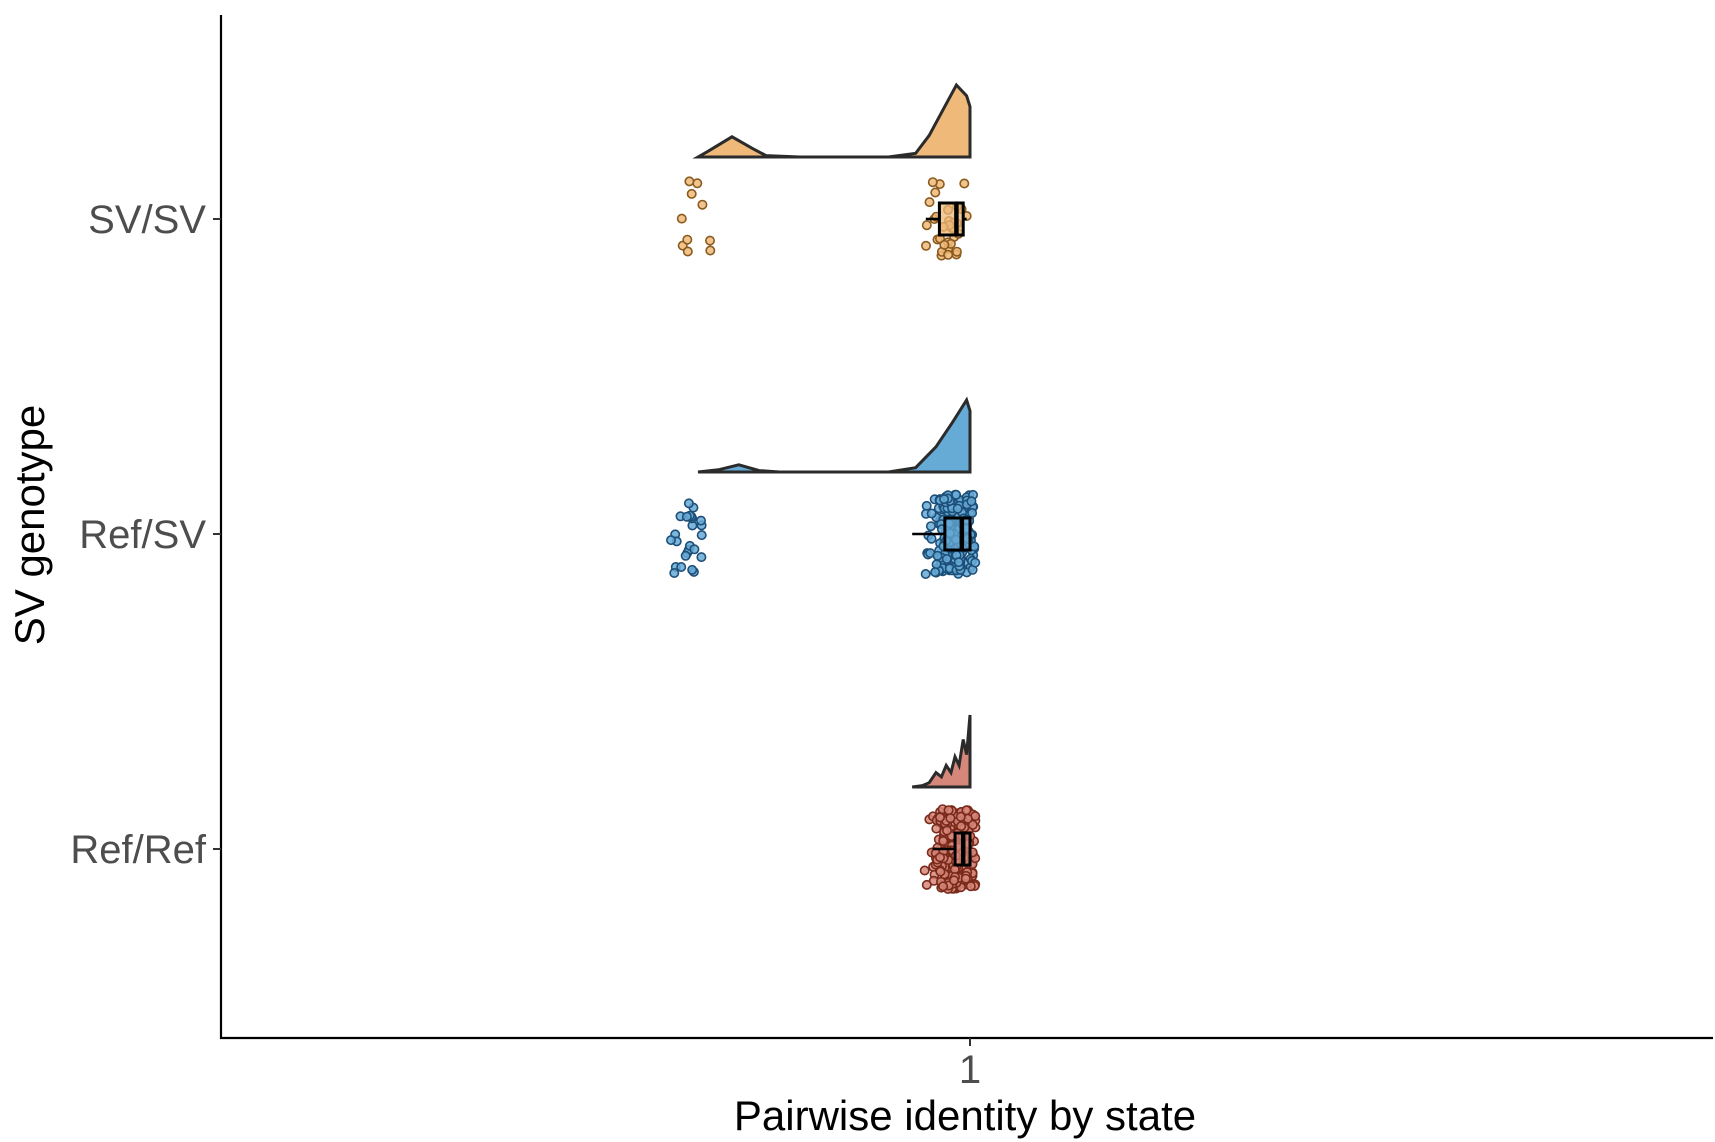 The height and width of the screenshot is (1142, 1715). What do you see at coordinates (824, 171) in the screenshot?
I see `group-sv-sv` at bounding box center [824, 171].